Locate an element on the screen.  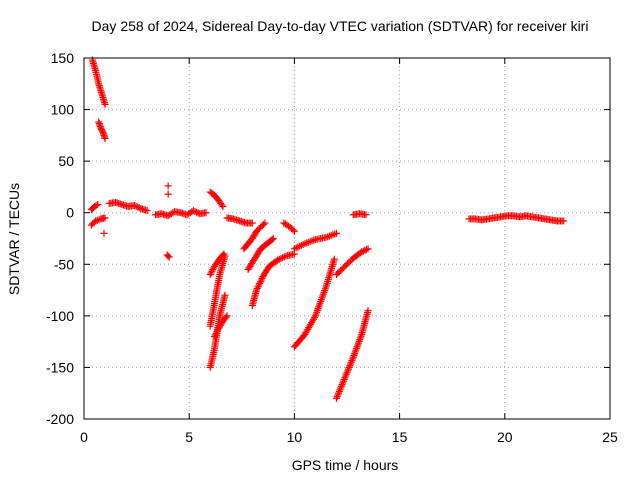
y-tick-label: 50 is located at coordinates (66, 161).